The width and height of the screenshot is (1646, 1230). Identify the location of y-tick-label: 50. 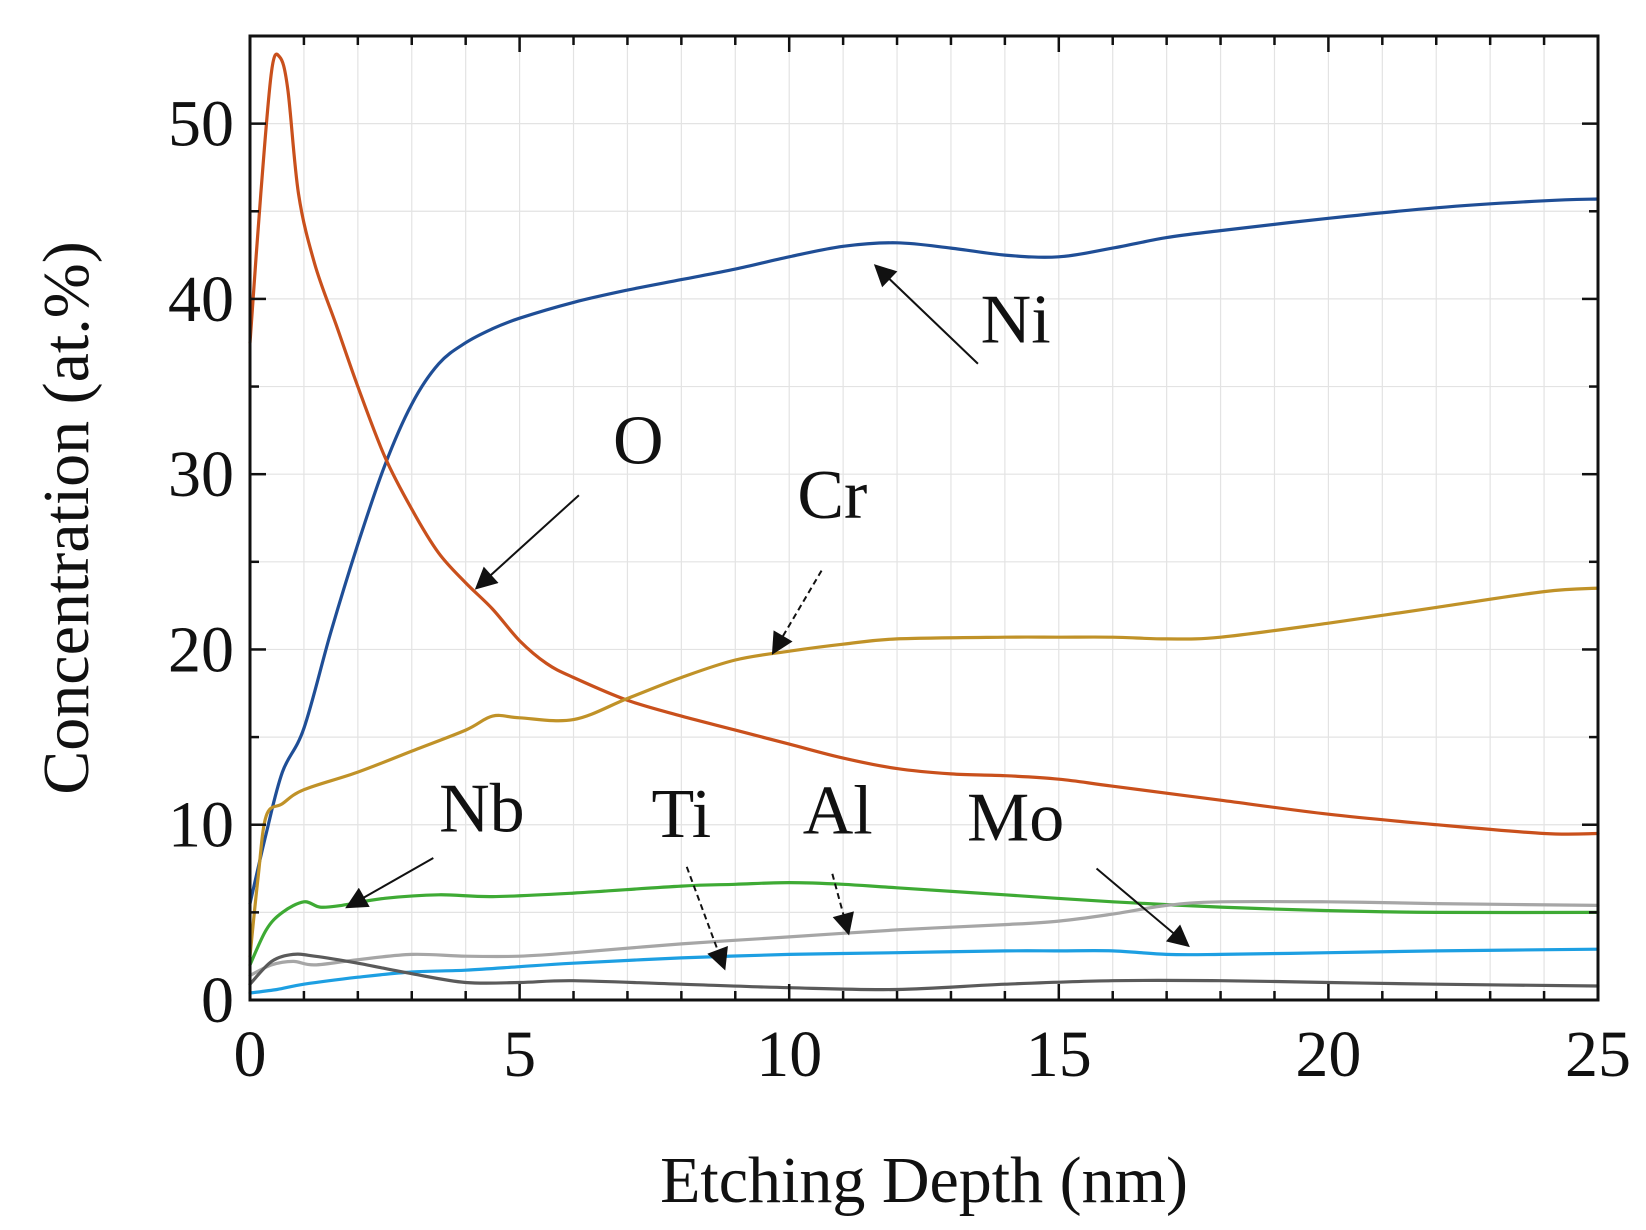
(201, 124).